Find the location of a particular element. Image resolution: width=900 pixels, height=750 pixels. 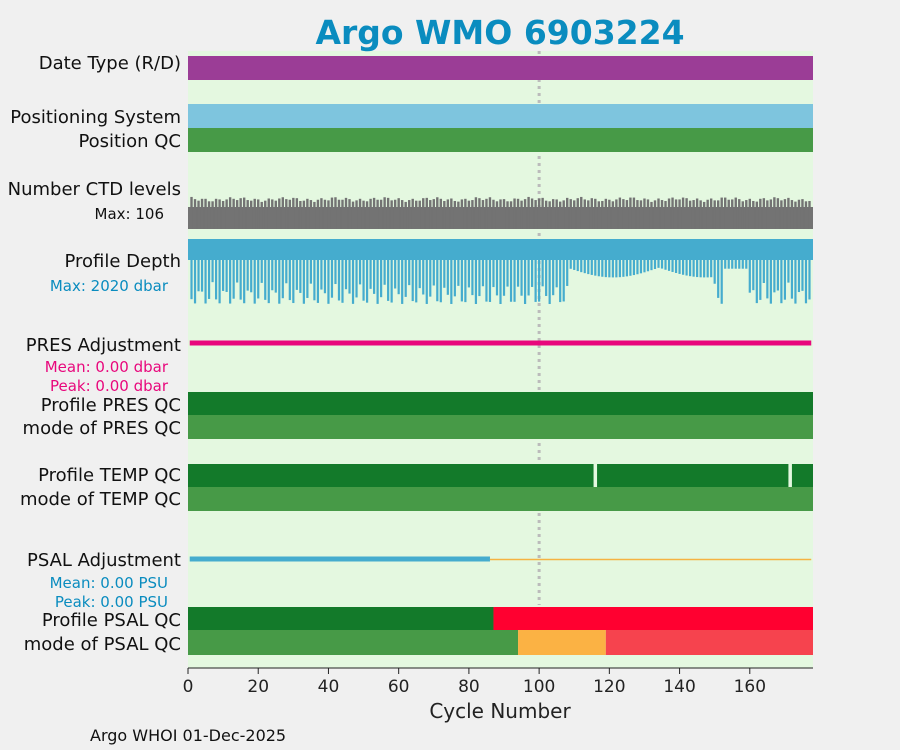

x-tick-label-20: 20 is located at coordinates (258, 687).